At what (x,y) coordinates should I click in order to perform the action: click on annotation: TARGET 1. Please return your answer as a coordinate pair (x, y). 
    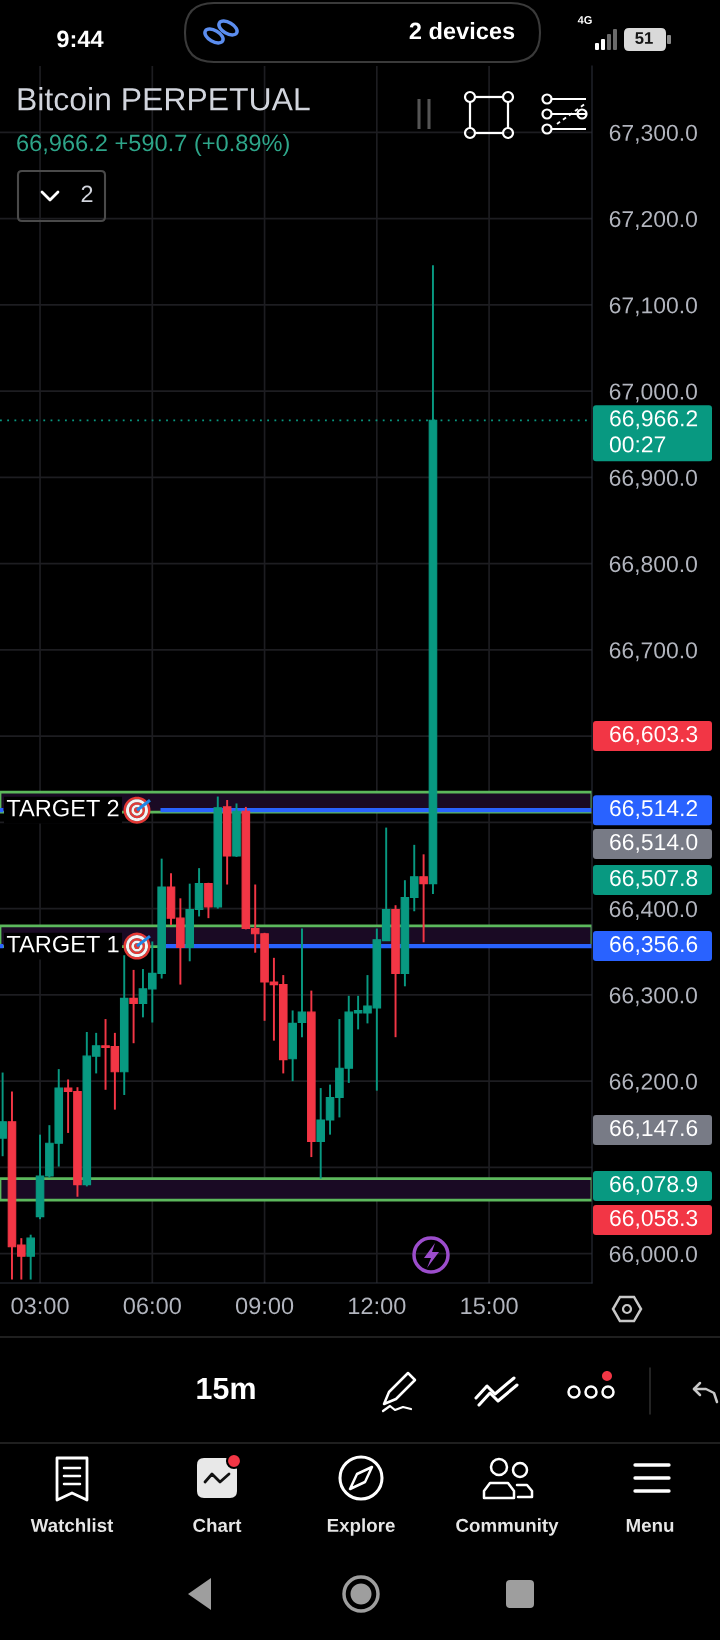
    Looking at the image, I should click on (62, 944).